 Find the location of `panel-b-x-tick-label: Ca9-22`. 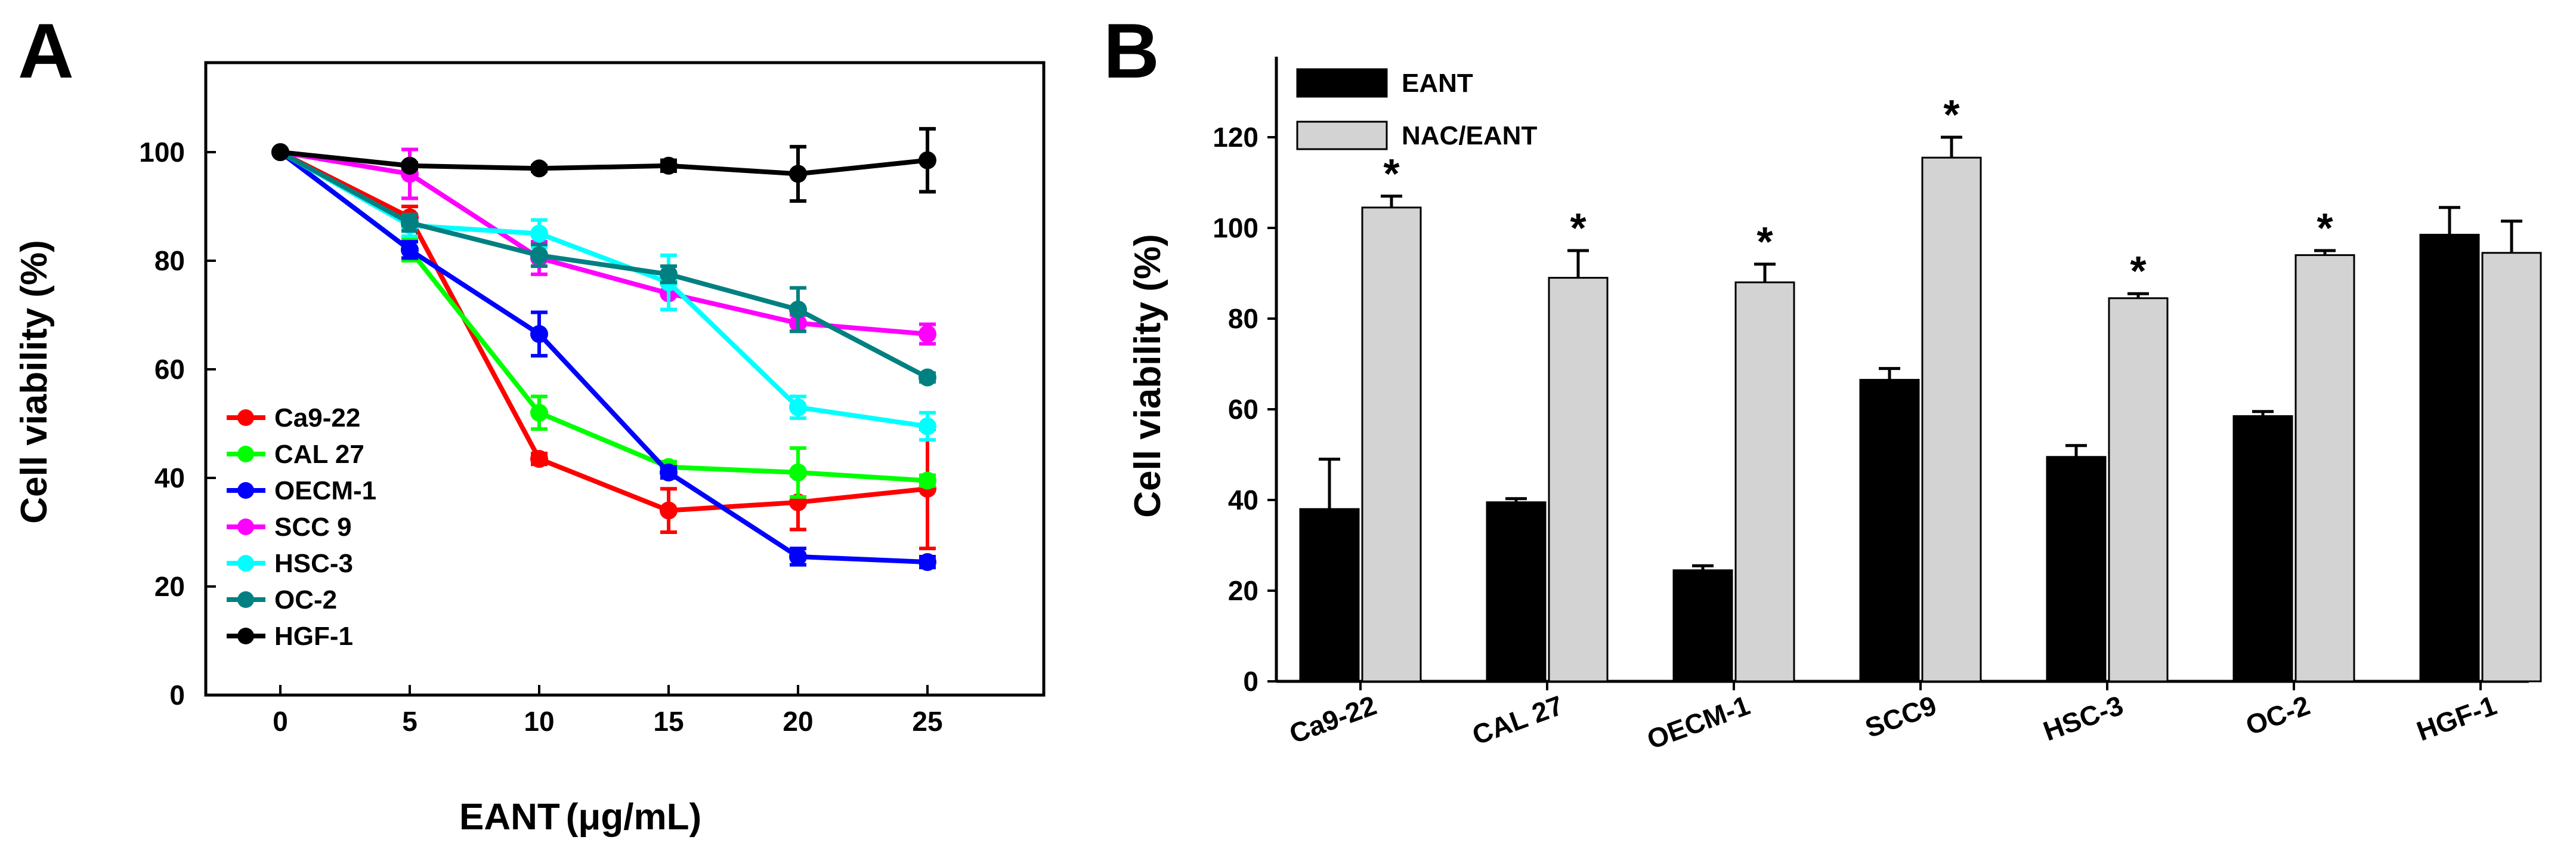

panel-b-x-tick-label: Ca9-22 is located at coordinates (1333, 719).